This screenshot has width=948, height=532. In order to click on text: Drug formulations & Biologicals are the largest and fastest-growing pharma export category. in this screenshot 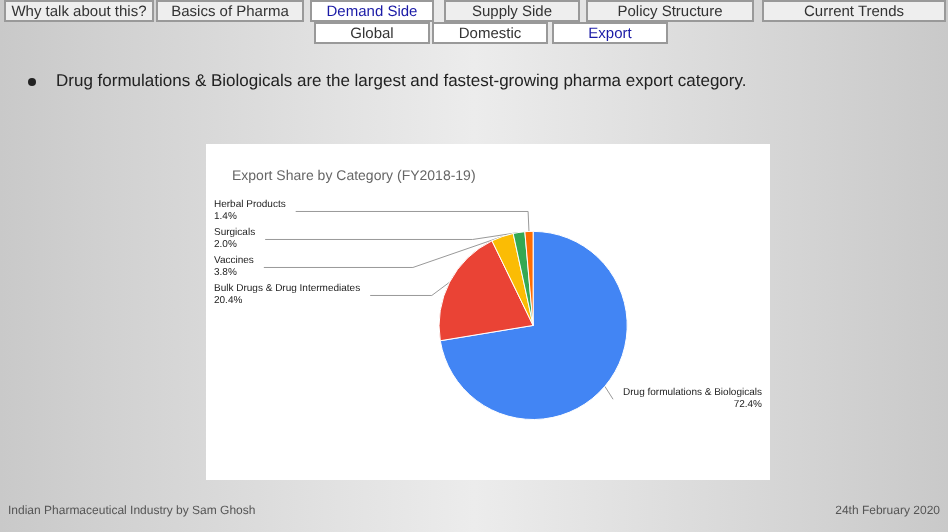, I will do `click(401, 80)`.